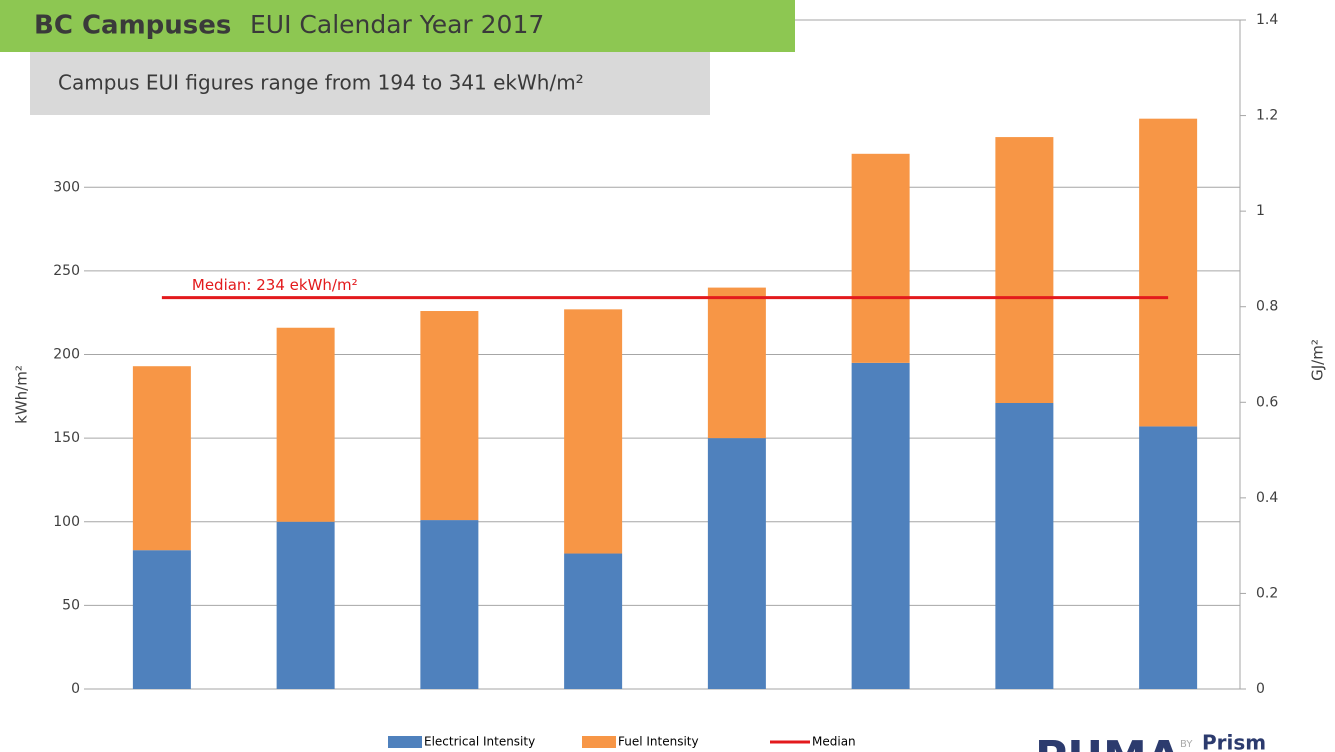  Describe the element at coordinates (1267, 116) in the screenshot. I see `y2-tick-label: 1.2` at that location.